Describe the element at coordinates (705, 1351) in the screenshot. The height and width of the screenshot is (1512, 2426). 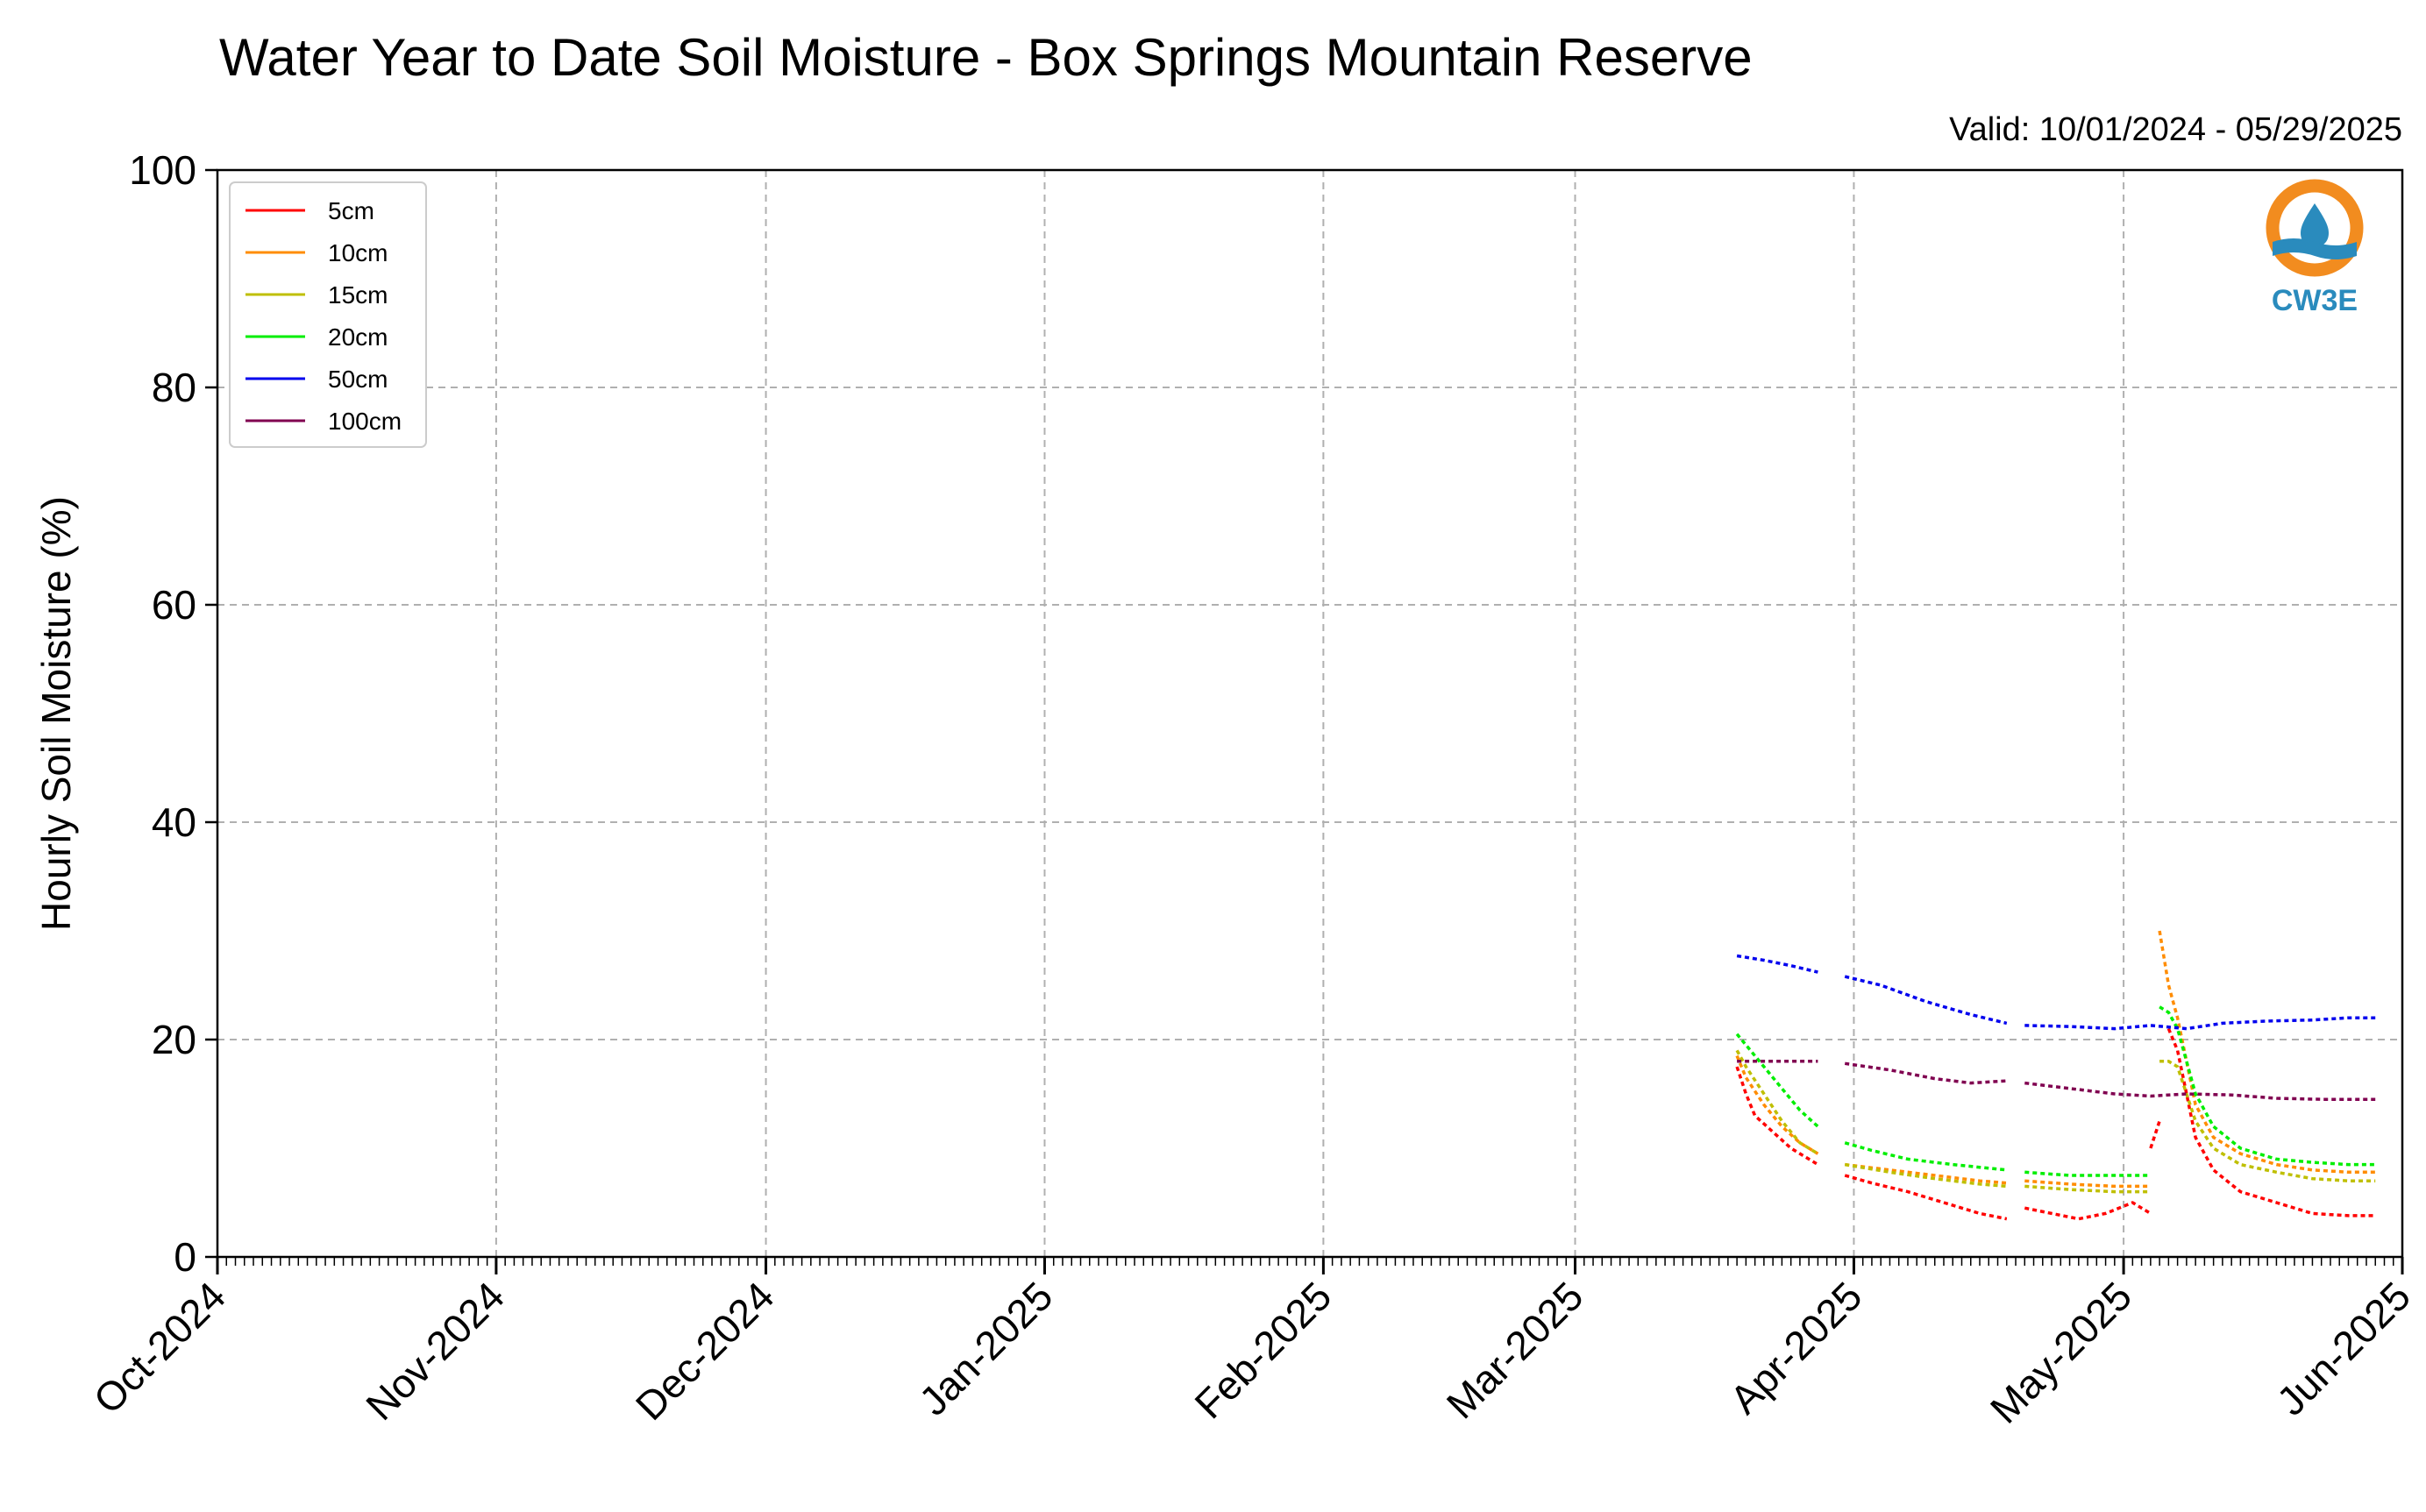
I see `x-tick-label: Dec-2024` at that location.